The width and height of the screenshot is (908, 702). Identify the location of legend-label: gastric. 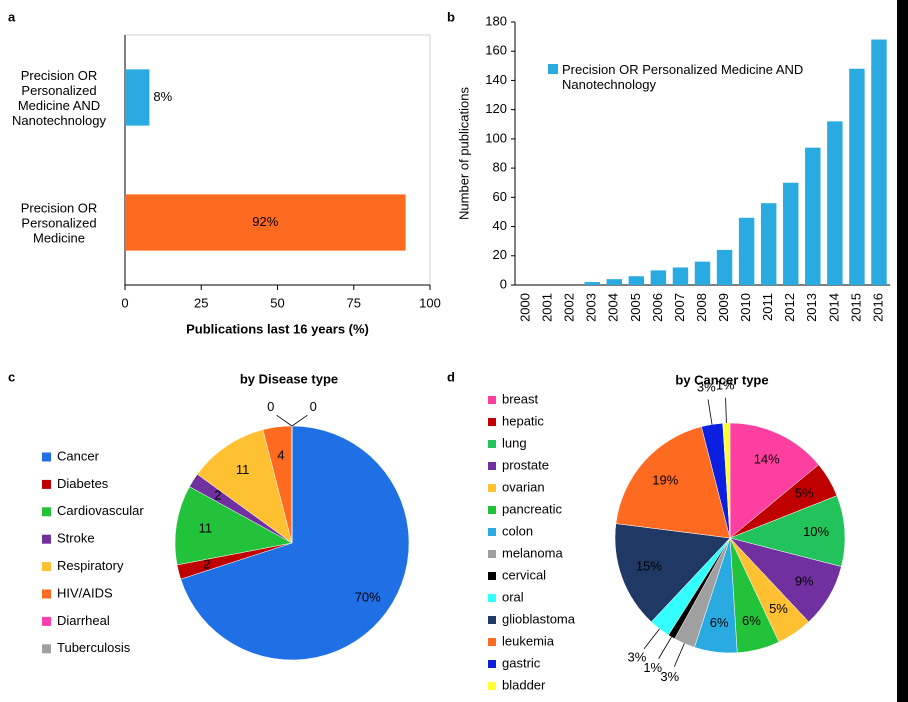
(521, 662).